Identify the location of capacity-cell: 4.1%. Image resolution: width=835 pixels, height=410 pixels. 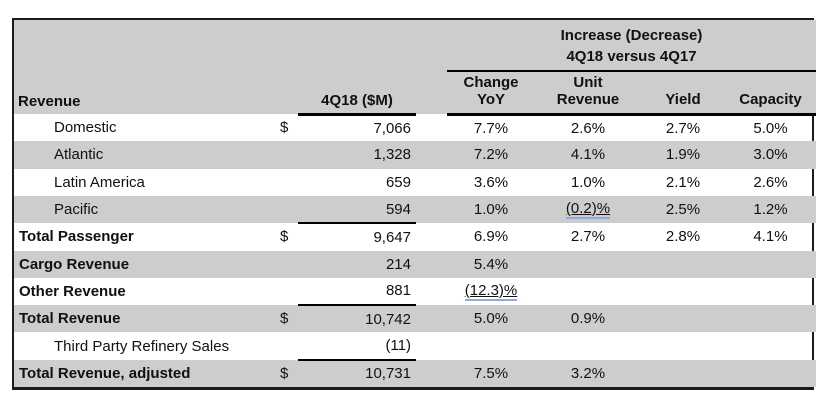
(770, 237).